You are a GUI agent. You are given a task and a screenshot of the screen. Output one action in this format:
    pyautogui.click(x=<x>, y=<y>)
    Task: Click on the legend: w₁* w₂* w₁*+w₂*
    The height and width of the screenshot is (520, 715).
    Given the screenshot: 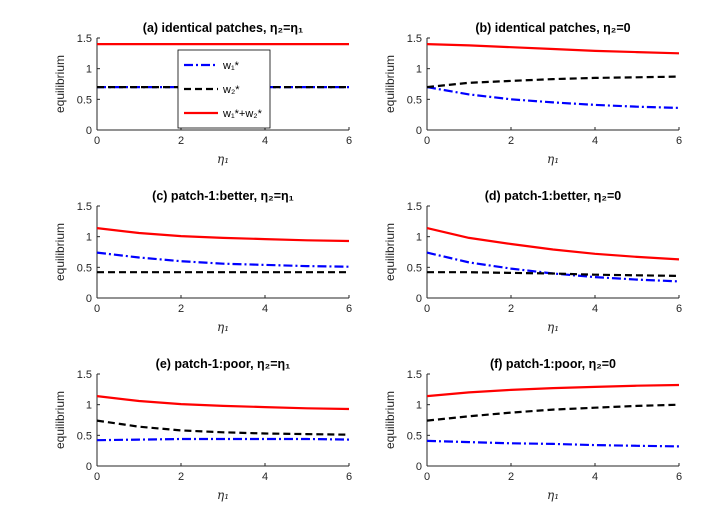 What is the action you would take?
    pyautogui.click(x=224, y=89)
    